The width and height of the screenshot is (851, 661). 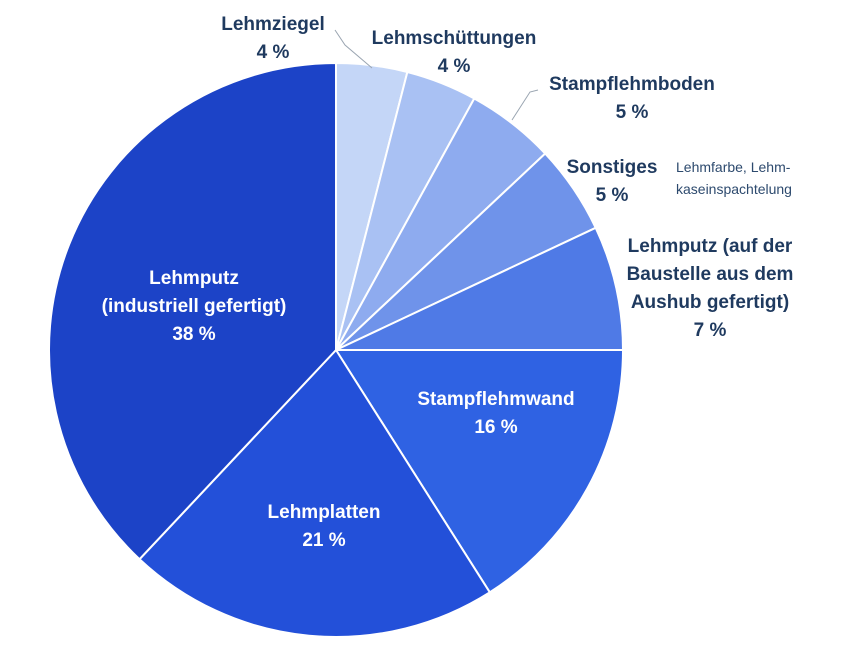 I want to click on slice-label-3: Stampflehmboden 5 %, so click(x=632, y=98).